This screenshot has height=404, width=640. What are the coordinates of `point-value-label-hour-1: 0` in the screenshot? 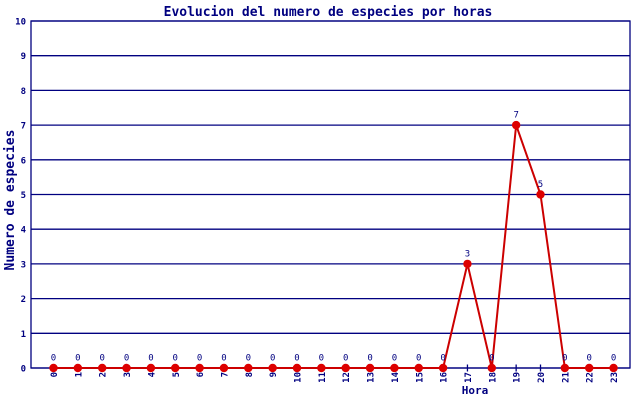 It's located at (77, 359).